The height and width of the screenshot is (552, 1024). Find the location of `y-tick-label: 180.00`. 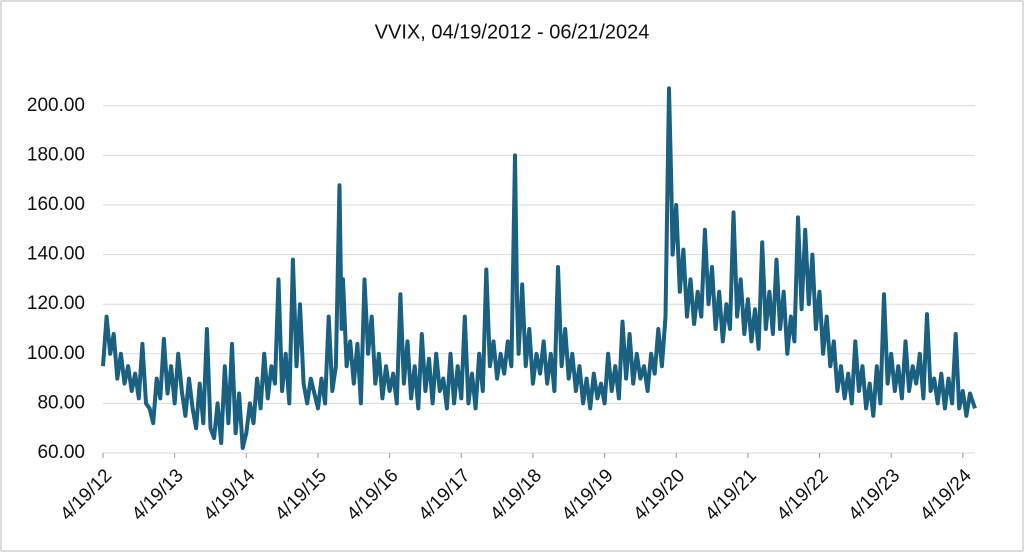

y-tick-label: 180.00 is located at coordinates (56, 154).